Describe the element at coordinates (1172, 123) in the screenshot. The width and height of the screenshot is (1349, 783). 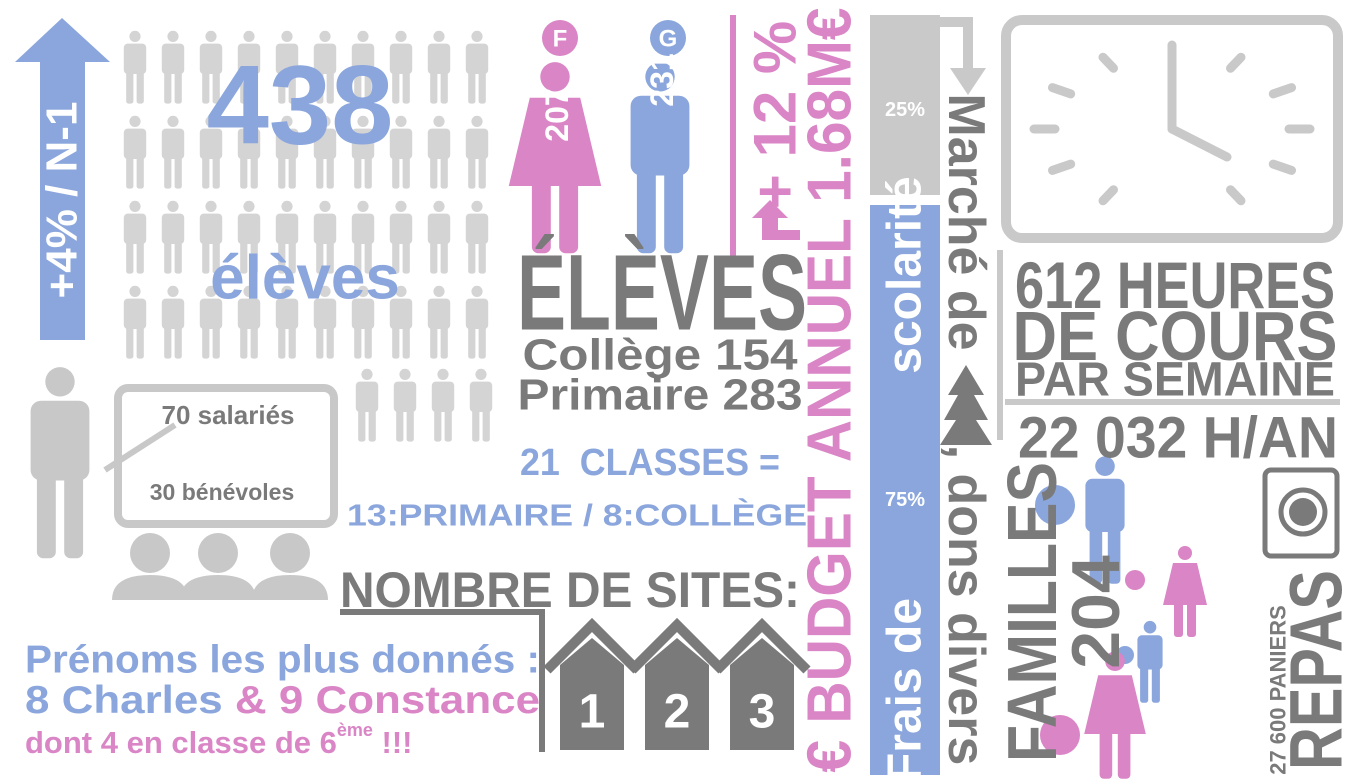
I see `clock-face` at that location.